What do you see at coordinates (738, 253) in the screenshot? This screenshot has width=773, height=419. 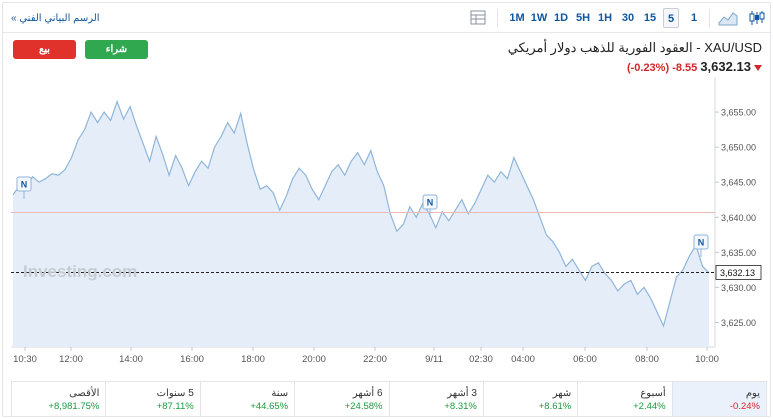 I see `y-tick-label: 3,635.00` at bounding box center [738, 253].